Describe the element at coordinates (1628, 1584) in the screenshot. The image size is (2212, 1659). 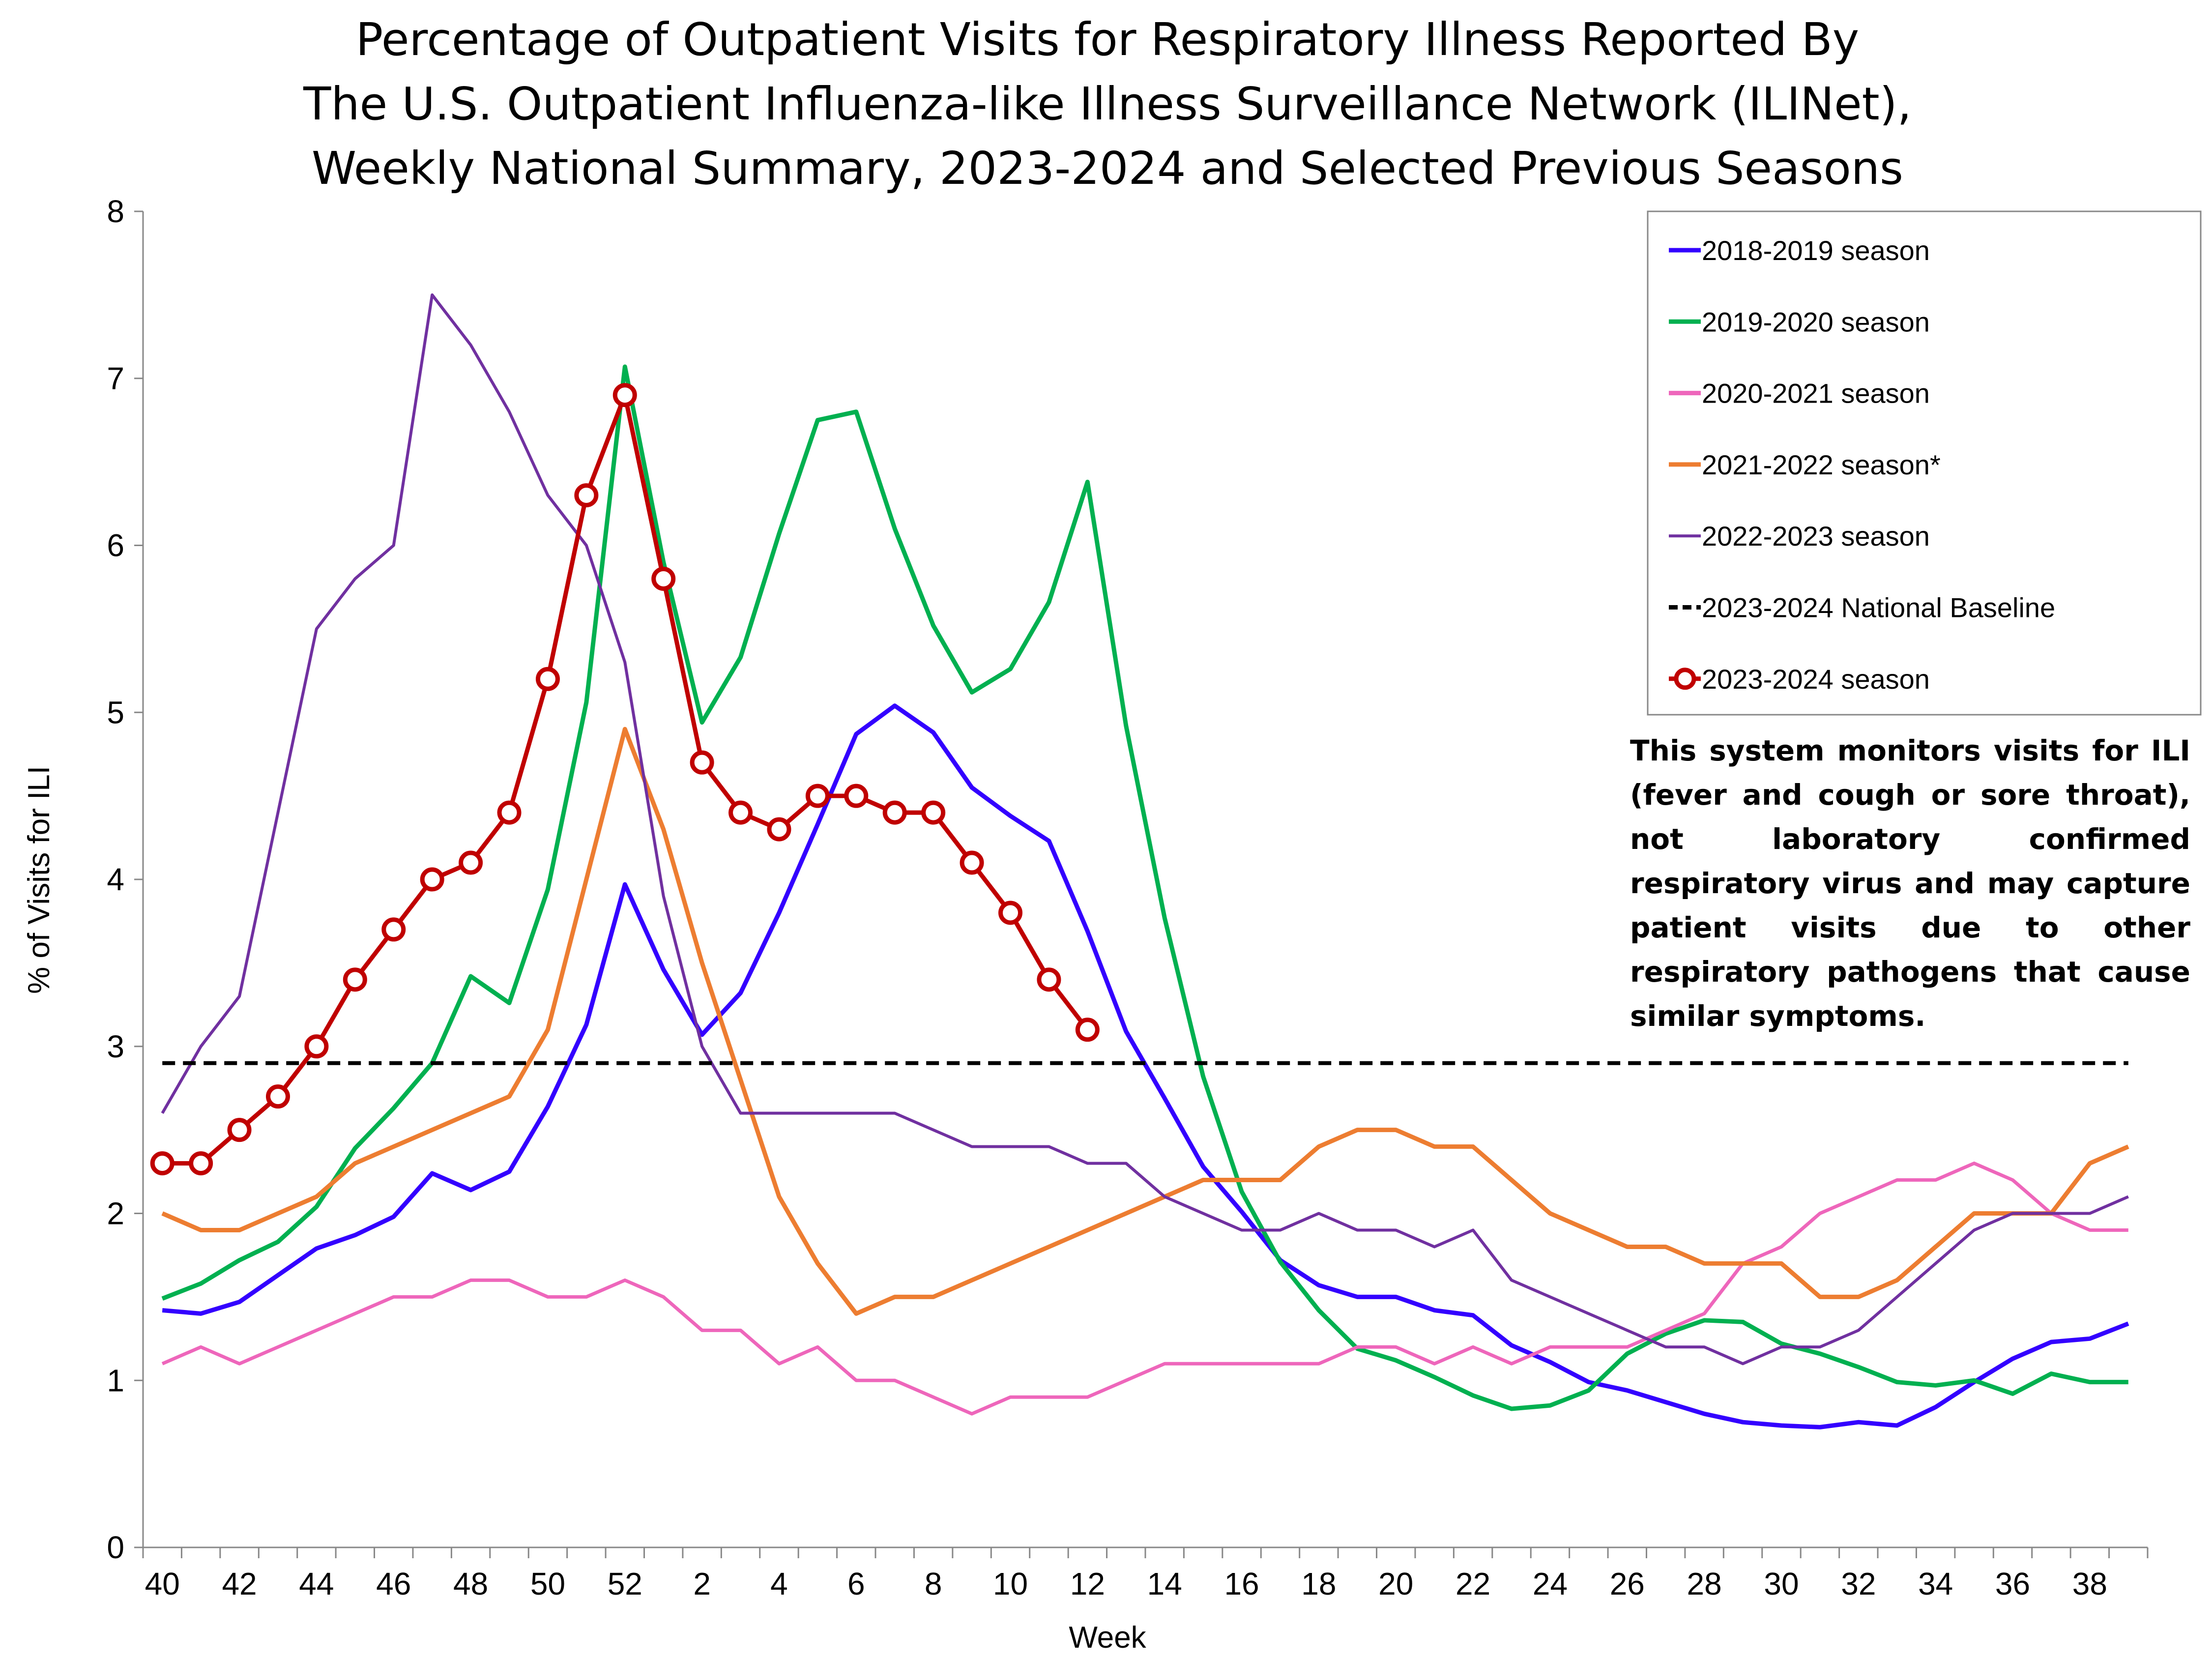
I see `x-tick-label: 26` at that location.